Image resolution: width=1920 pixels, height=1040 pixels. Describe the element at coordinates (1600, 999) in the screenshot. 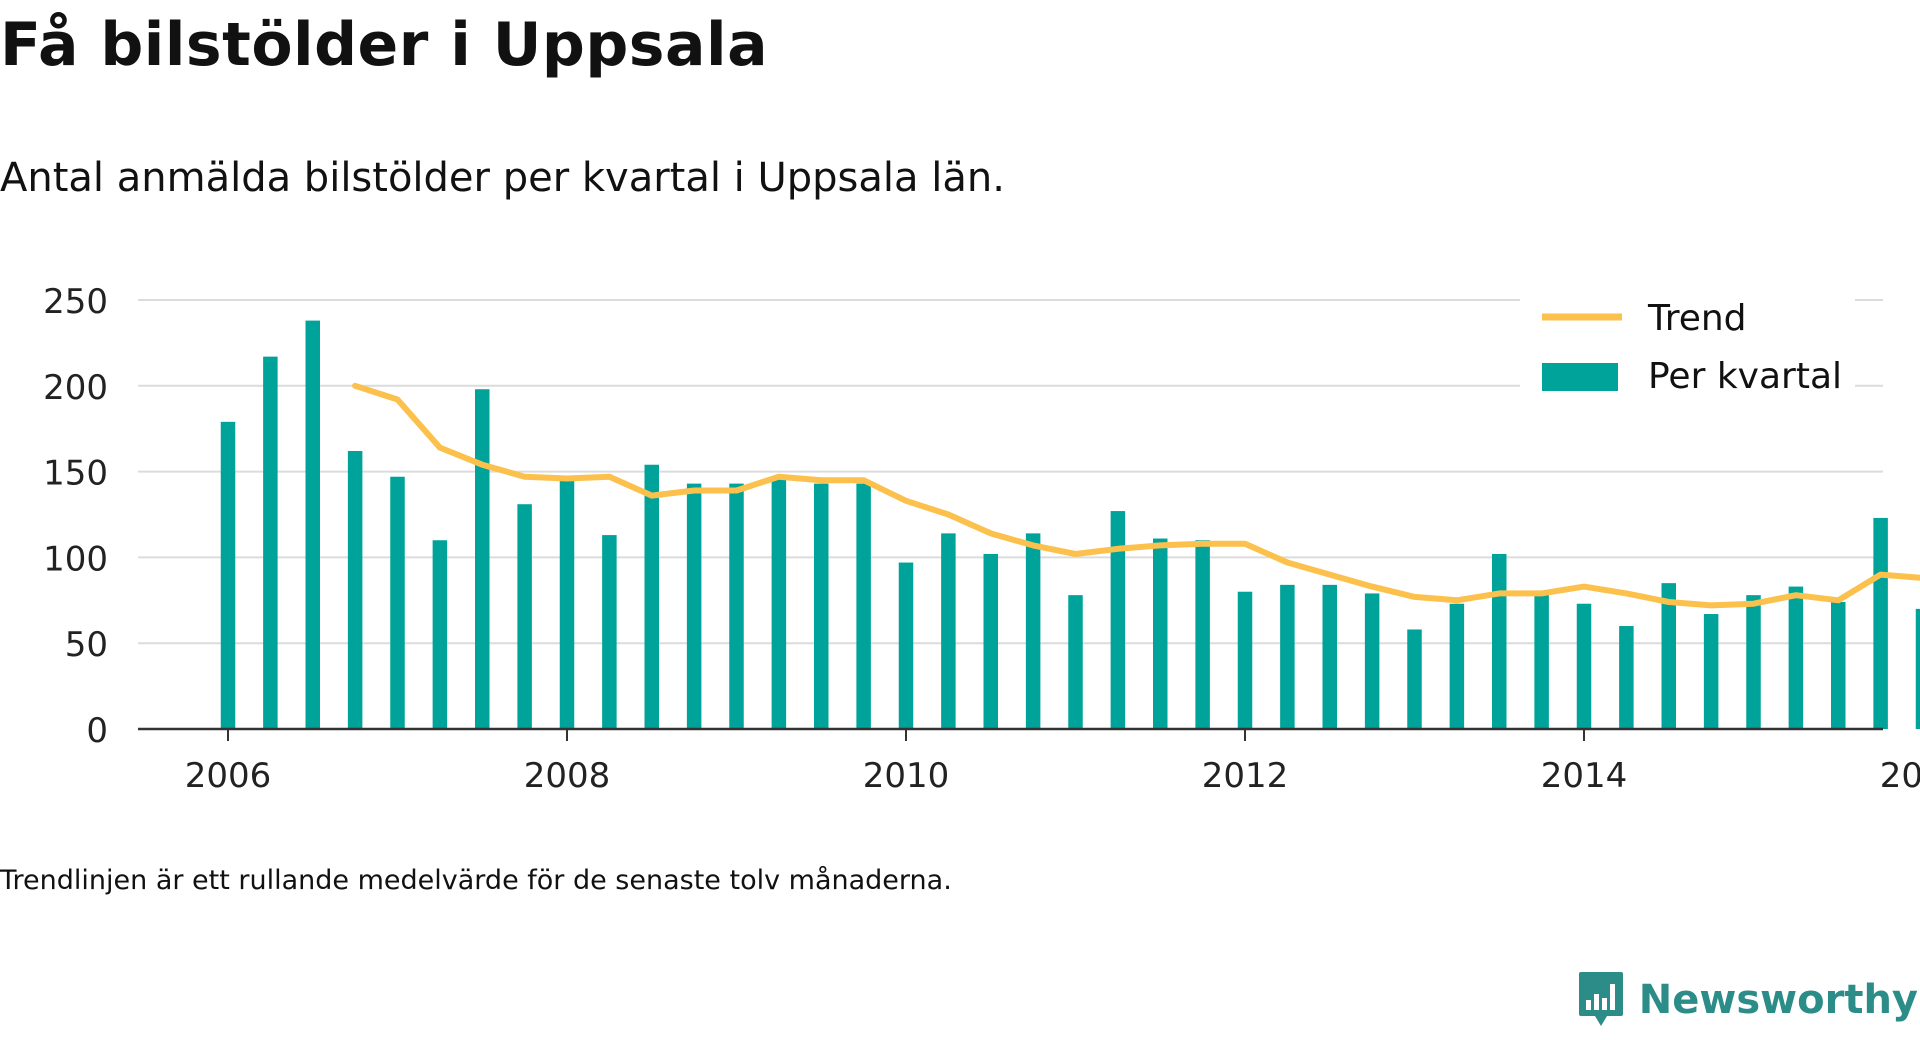

I see `newsworthy-logo-icon` at that location.